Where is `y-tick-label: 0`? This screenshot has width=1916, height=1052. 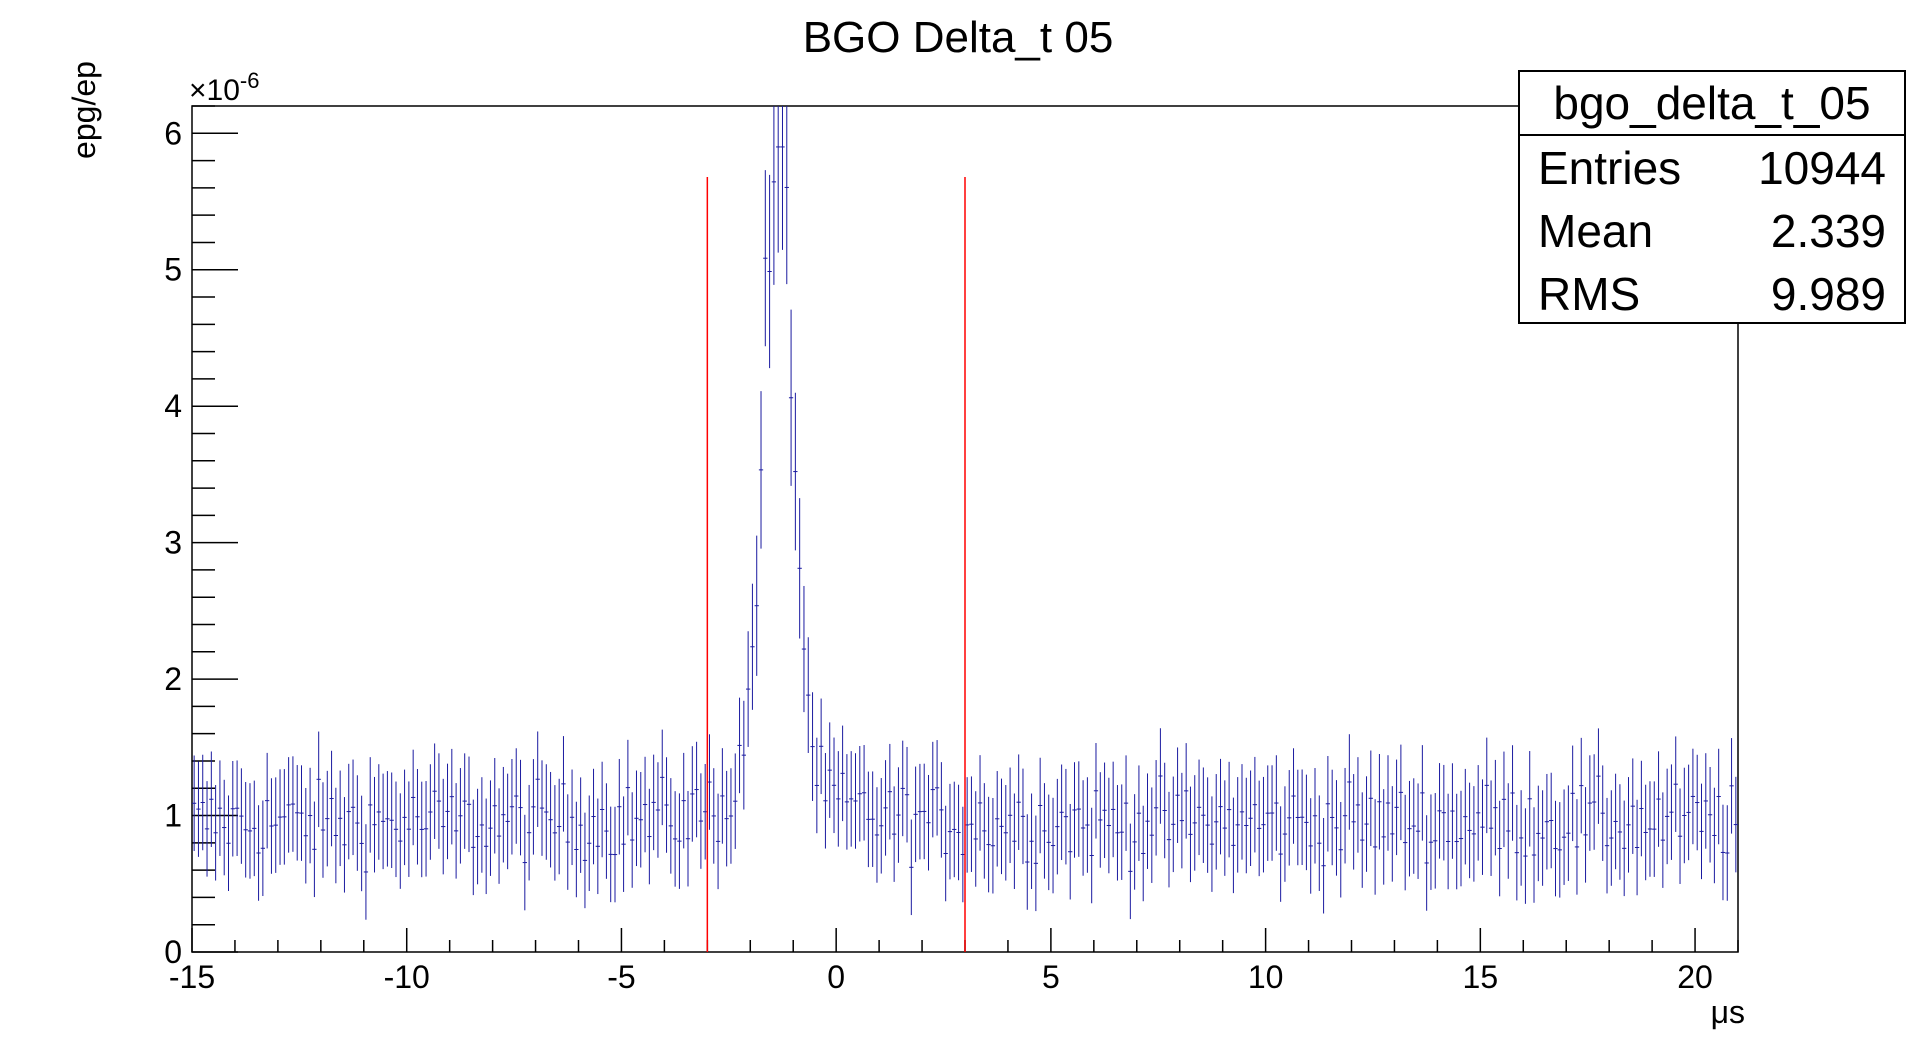
y-tick-label: 0 is located at coordinates (173, 952).